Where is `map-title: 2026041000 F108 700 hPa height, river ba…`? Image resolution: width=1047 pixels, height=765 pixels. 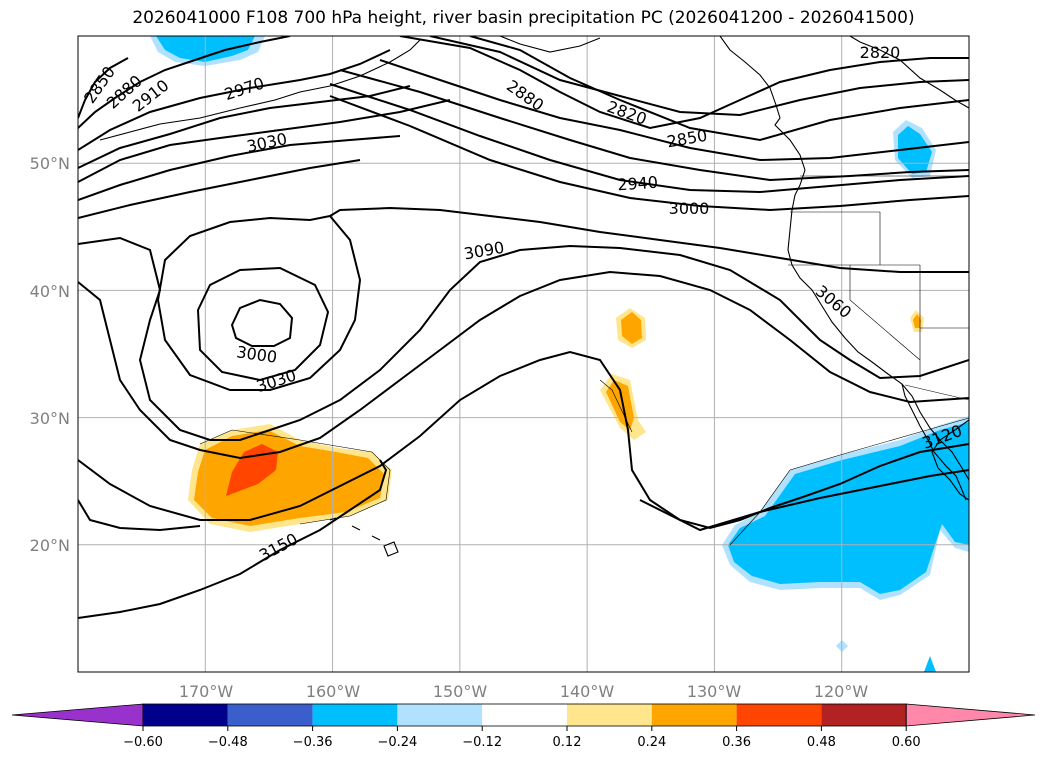 map-title: 2026041000 F108 700 hPa height, river ba… is located at coordinates (523, 18).